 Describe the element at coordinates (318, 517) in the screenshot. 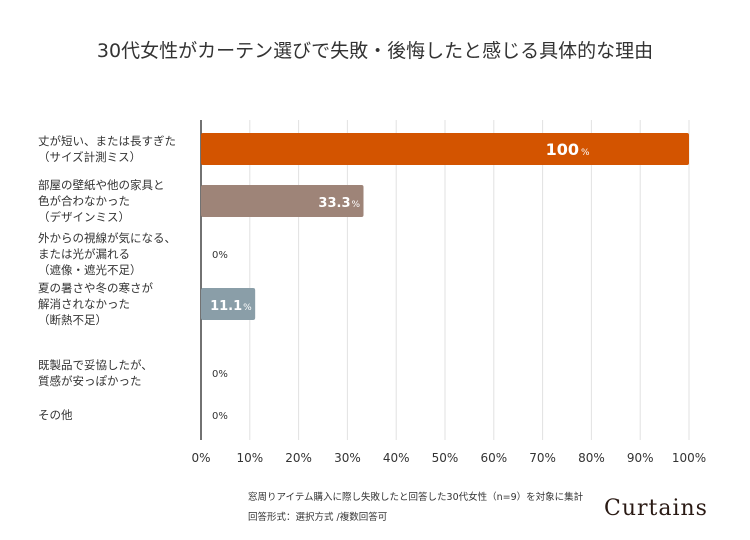

I see `footnote-format: 回答形式：選択方式 /複数回答可` at that location.